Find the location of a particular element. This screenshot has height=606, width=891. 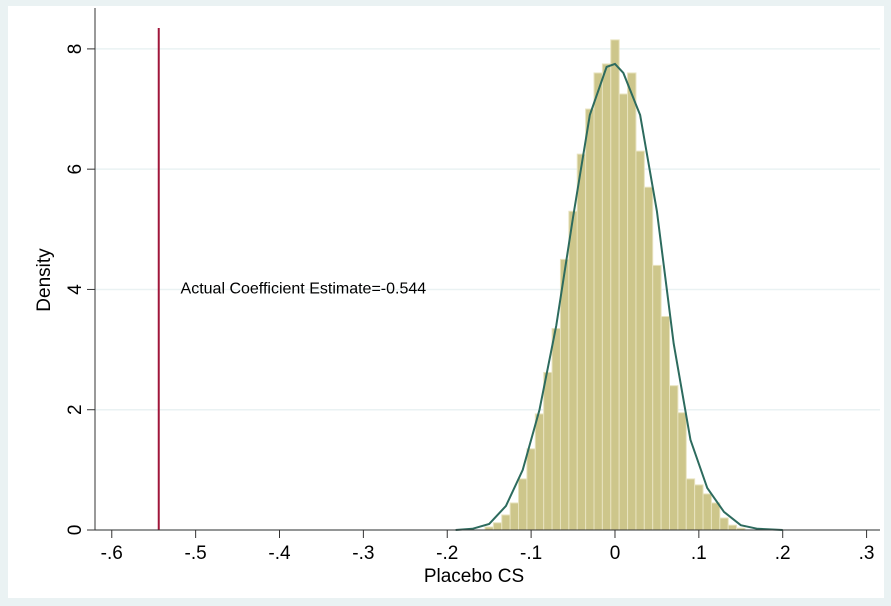

x-tick-label: -.2 is located at coordinates (447, 553).